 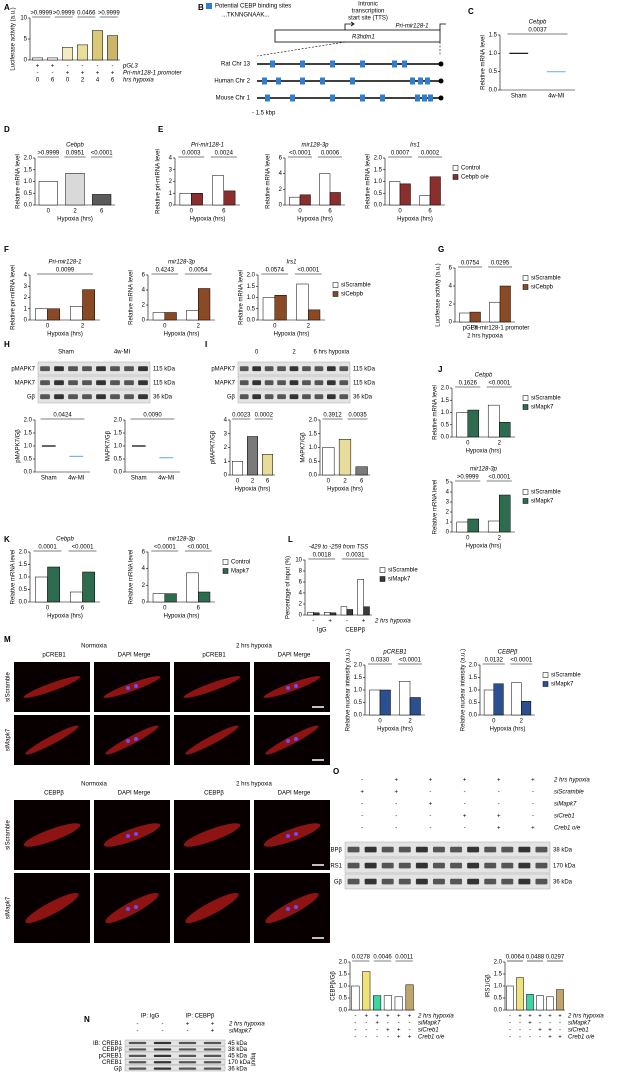 What do you see at coordinates (569, 793) in the screenshot?
I see `table-label: siScramble` at bounding box center [569, 793].